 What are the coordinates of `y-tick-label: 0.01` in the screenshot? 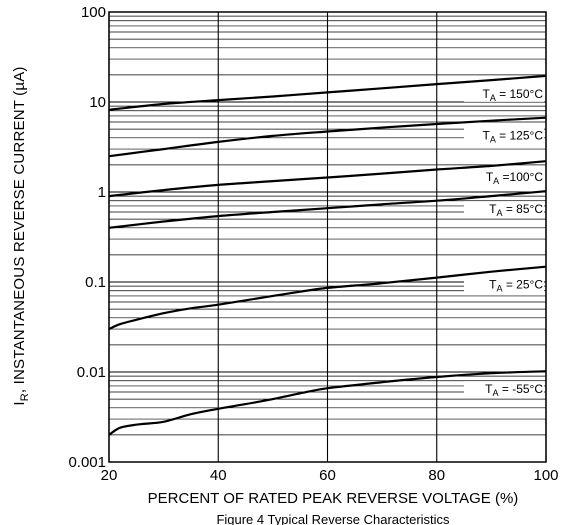 It's located at (91, 372).